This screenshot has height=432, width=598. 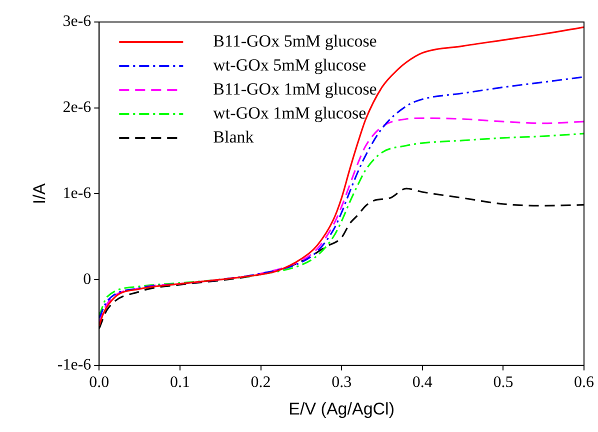 I want to click on x-tick-label: 0.0, so click(x=99, y=383).